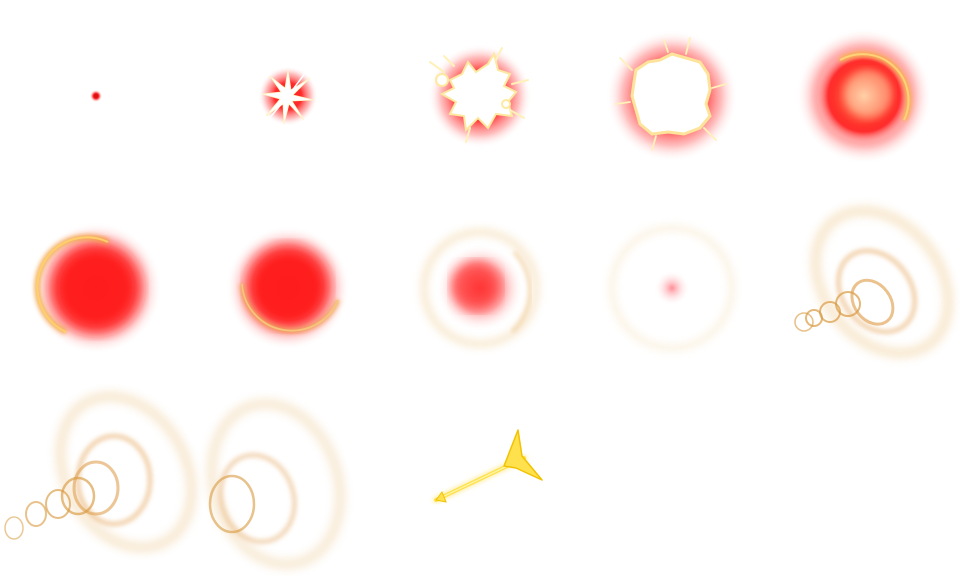  What do you see at coordinates (864, 96) in the screenshot?
I see `frame-5-red-glow-gold-rim` at bounding box center [864, 96].